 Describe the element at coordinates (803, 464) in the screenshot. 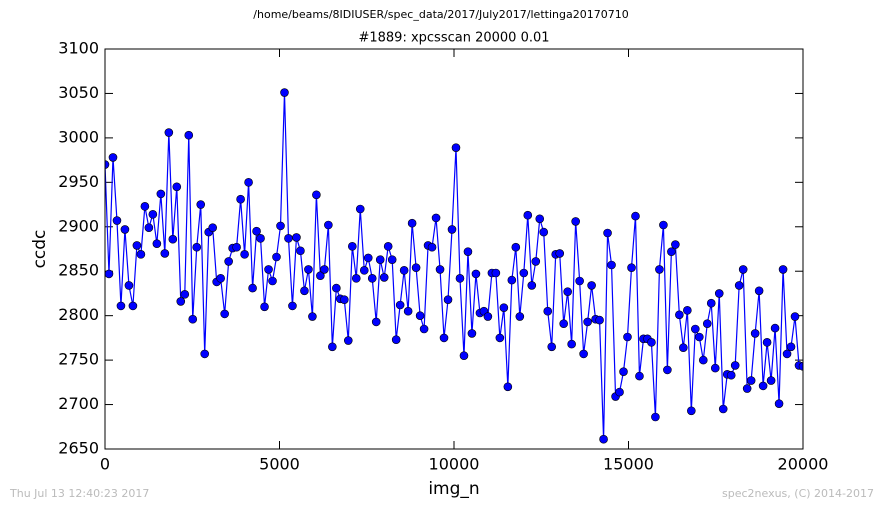

I see `x-tick-label: 20000` at that location.